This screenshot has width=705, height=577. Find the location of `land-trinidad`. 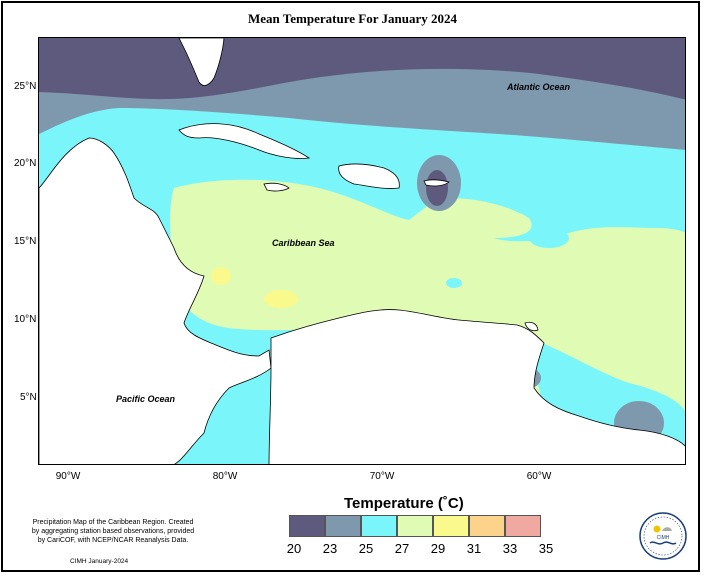

land-trinidad is located at coordinates (531, 326).